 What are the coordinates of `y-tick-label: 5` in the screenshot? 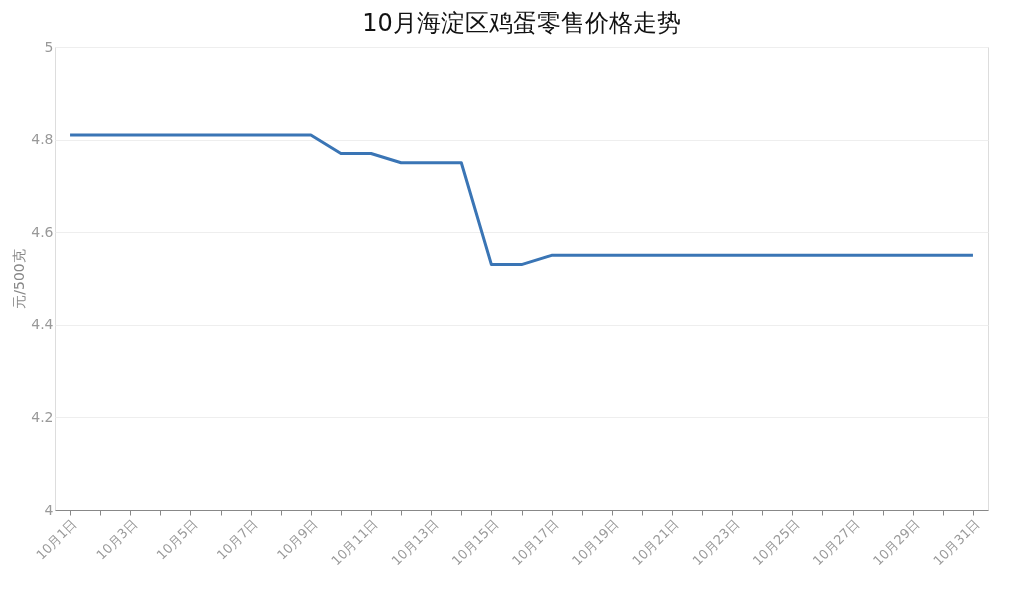 It's located at (49, 46).